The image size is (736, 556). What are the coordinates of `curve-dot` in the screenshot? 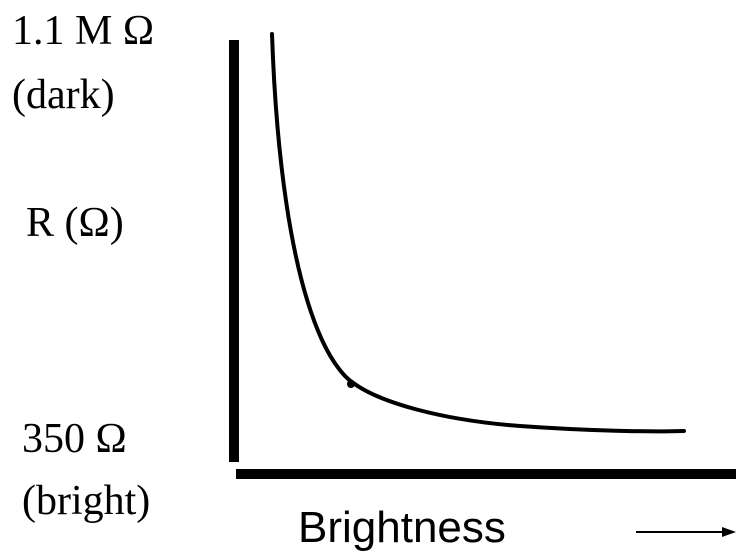 It's located at (351, 384).